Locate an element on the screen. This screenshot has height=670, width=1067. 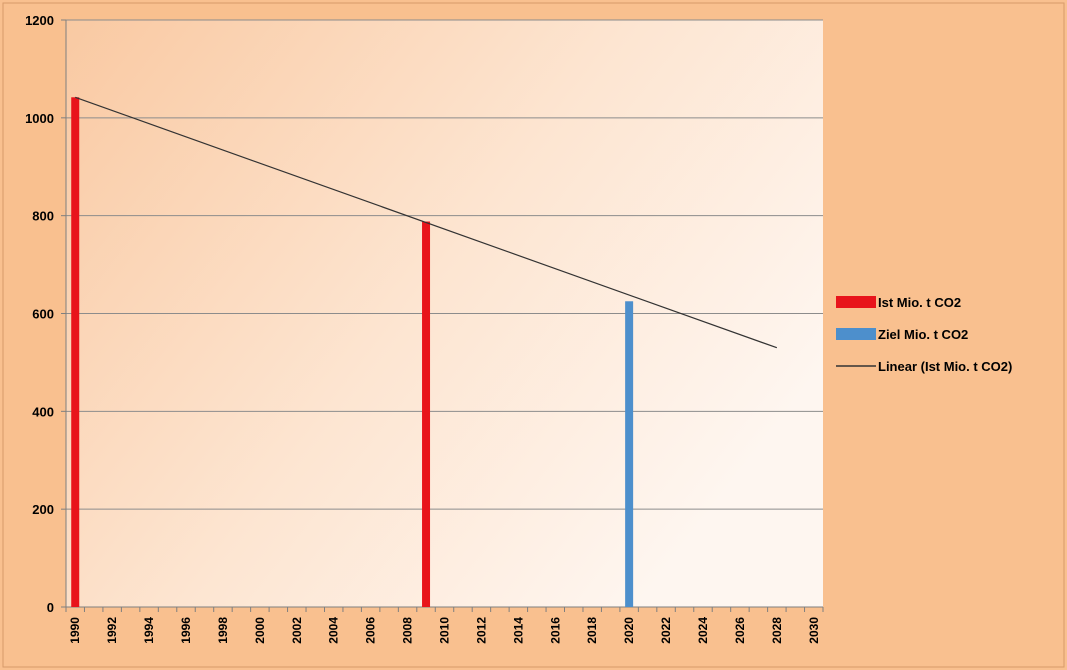
x-tick-label: 2020 is located at coordinates (629, 630).